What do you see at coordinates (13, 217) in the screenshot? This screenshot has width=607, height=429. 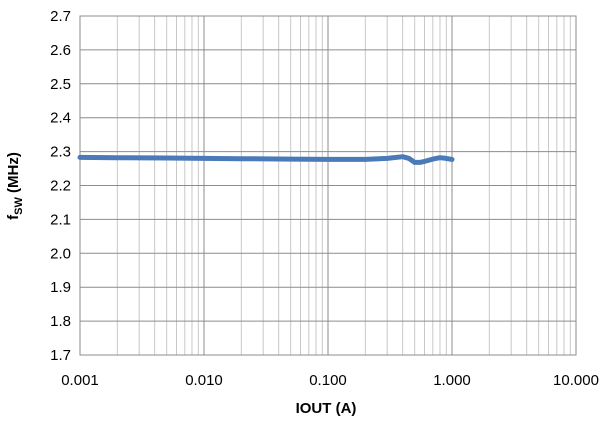 I see `y-axis-title-main: f` at bounding box center [13, 217].